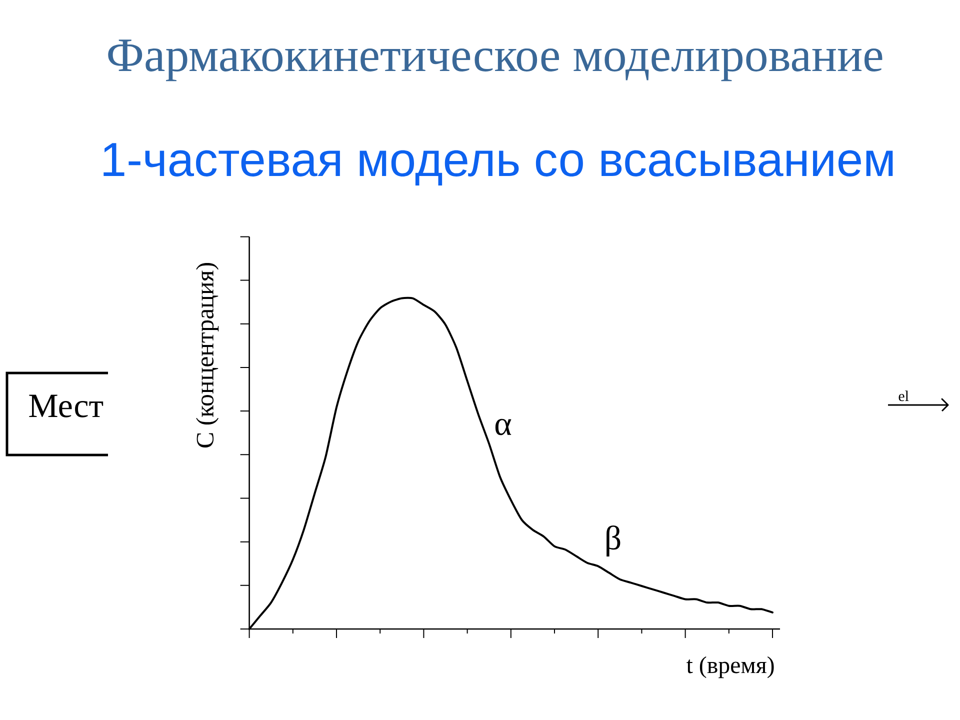 The height and width of the screenshot is (720, 960). Describe the element at coordinates (66, 406) in the screenshot. I see `text: Мест` at that location.